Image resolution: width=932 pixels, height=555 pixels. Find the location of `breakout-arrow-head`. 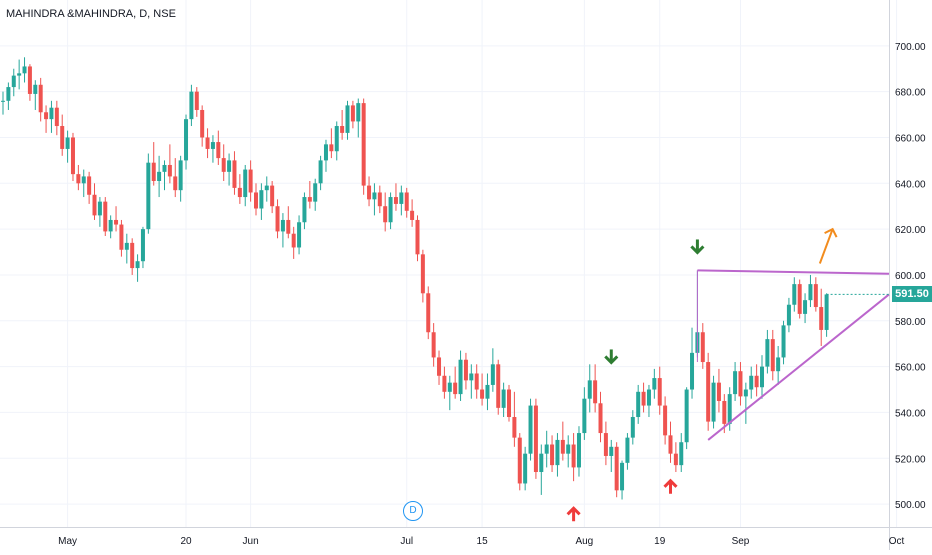

breakout-arrow-head is located at coordinates (831, 232).